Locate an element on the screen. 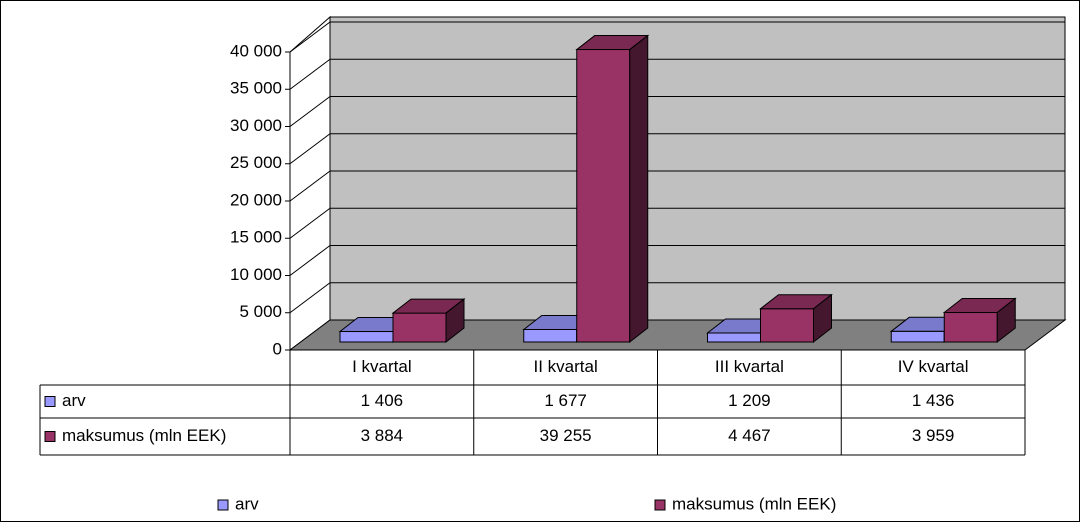 Image resolution: width=1081 pixels, height=523 pixels. table-value: 3 884 is located at coordinates (382, 435).